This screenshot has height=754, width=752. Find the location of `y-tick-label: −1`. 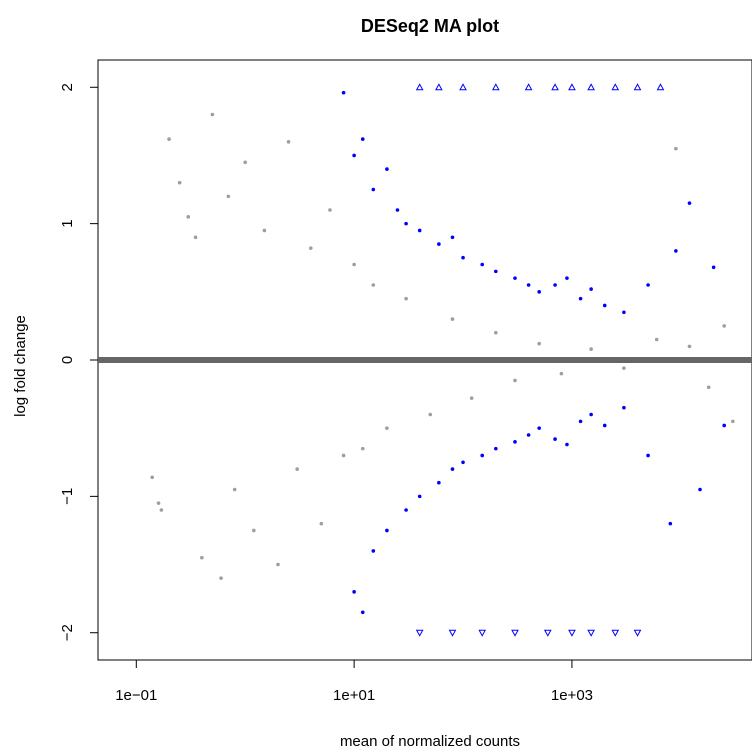

y-tick-label: −1 is located at coordinates (67, 496).